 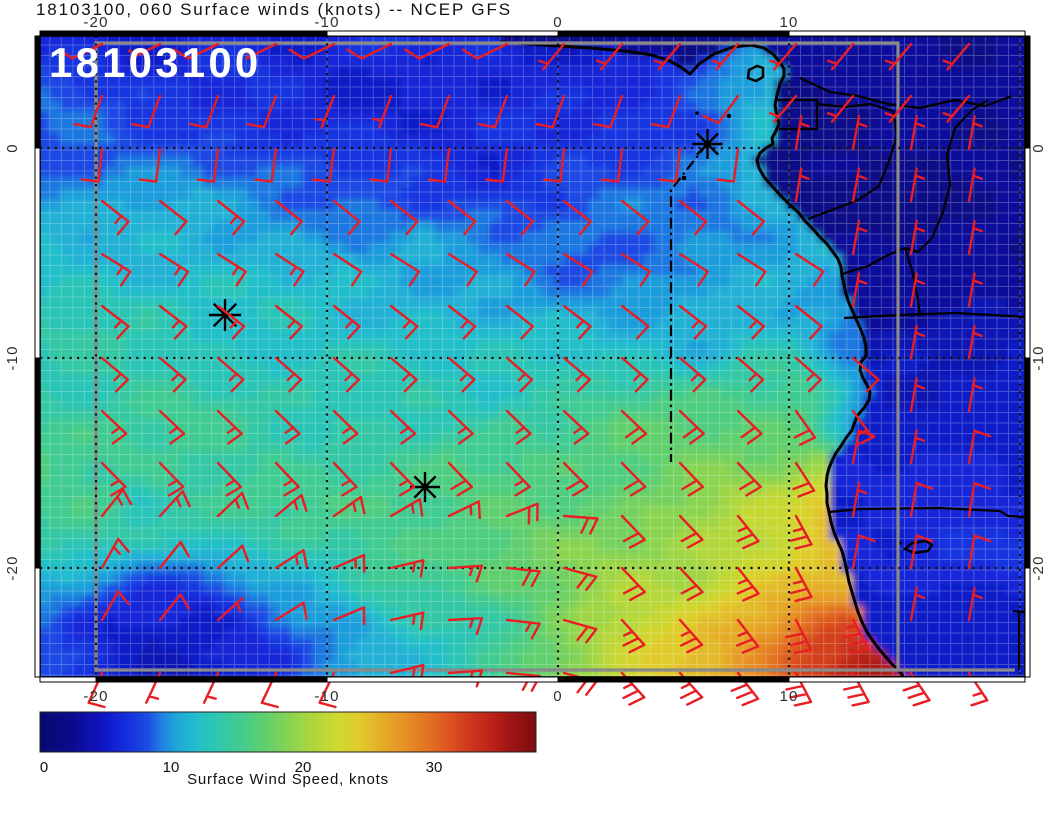 I want to click on svg-text: Surface Wind Speed, knots, so click(x=288, y=779).